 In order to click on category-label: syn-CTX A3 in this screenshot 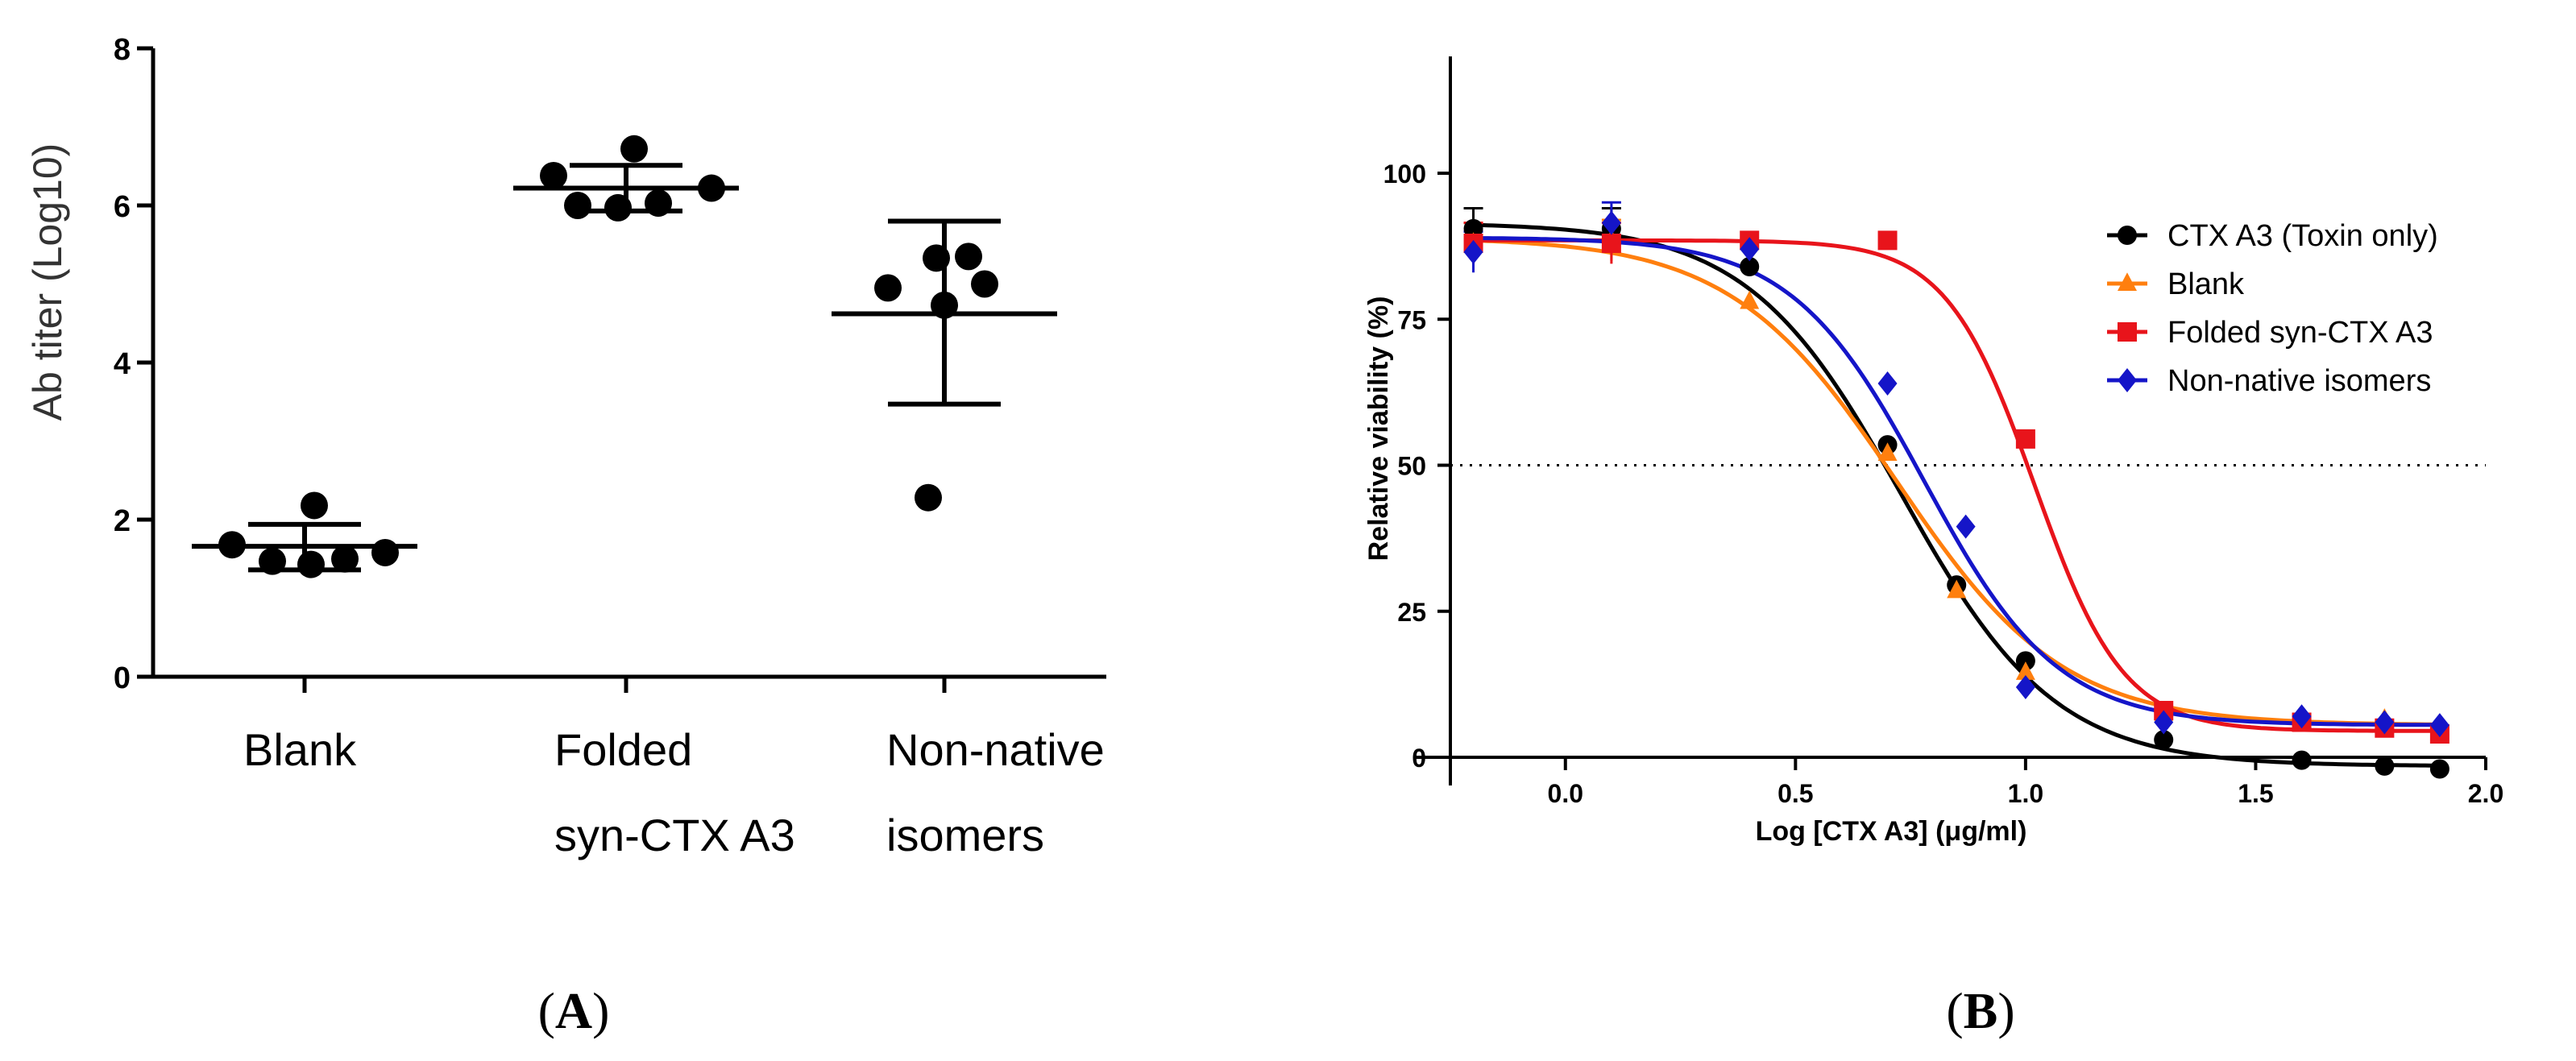, I will do `click(674, 835)`.